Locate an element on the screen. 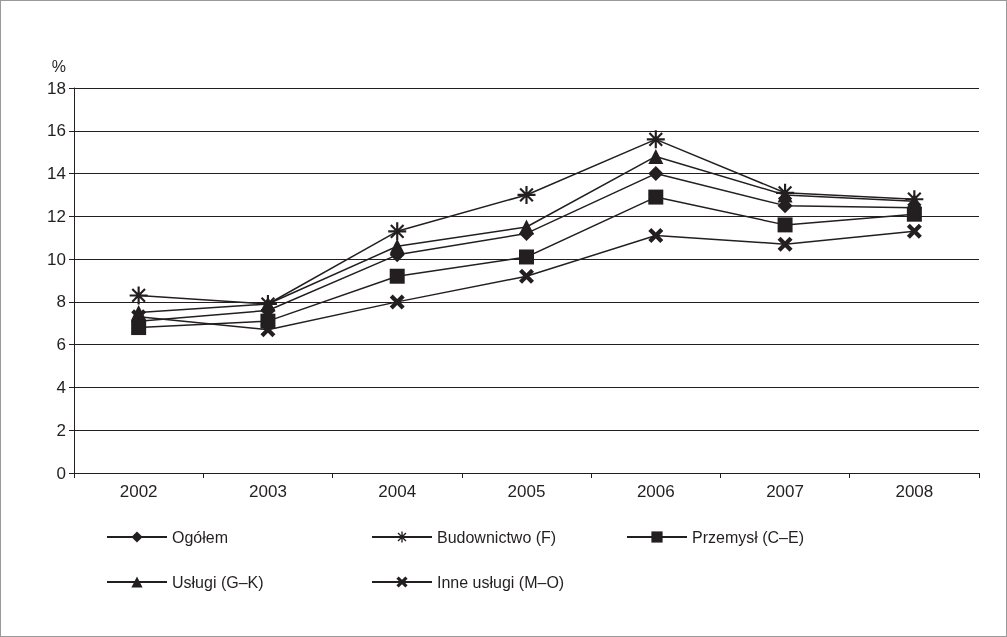 This screenshot has height=637, width=1007. legend-label: Ogółem is located at coordinates (200, 537).